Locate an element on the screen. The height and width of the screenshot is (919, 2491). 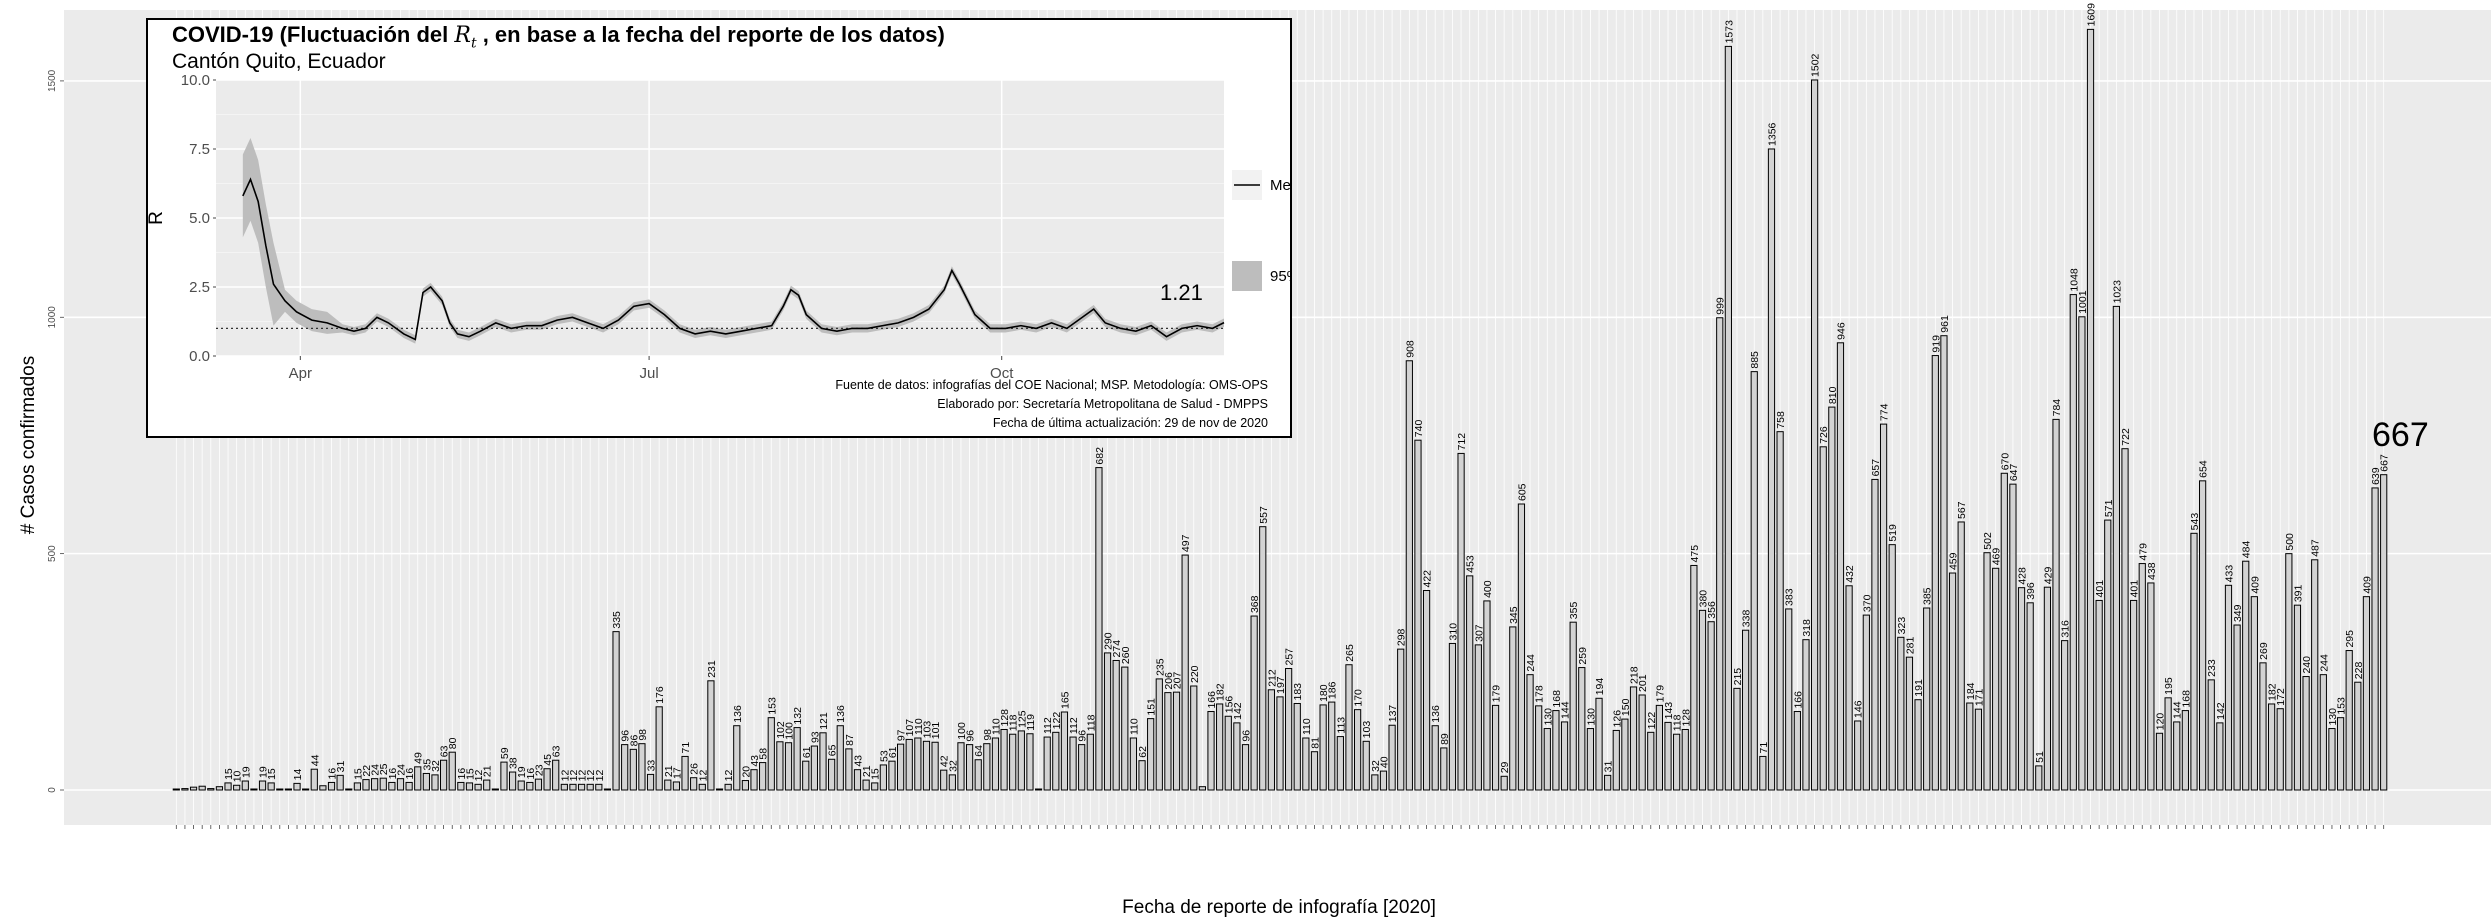
main-x-ticks is located at coordinates (1280, 827).